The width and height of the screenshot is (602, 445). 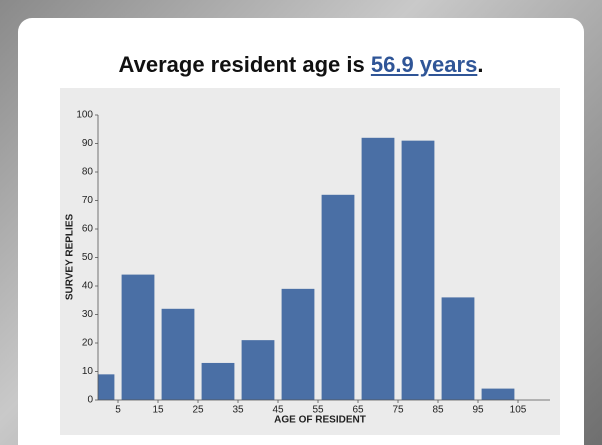 What do you see at coordinates (158, 410) in the screenshot?
I see `x-tick-label: 15` at bounding box center [158, 410].